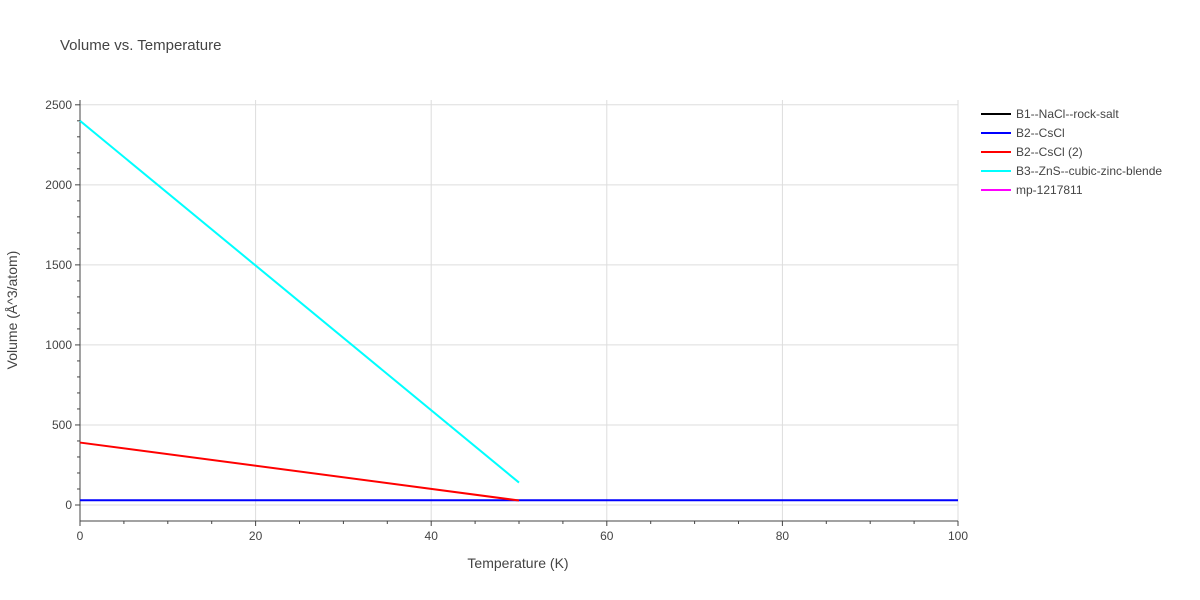 This screenshot has width=1200, height=600. I want to click on legend-label: B2--CsCl (2), so click(1049, 152).